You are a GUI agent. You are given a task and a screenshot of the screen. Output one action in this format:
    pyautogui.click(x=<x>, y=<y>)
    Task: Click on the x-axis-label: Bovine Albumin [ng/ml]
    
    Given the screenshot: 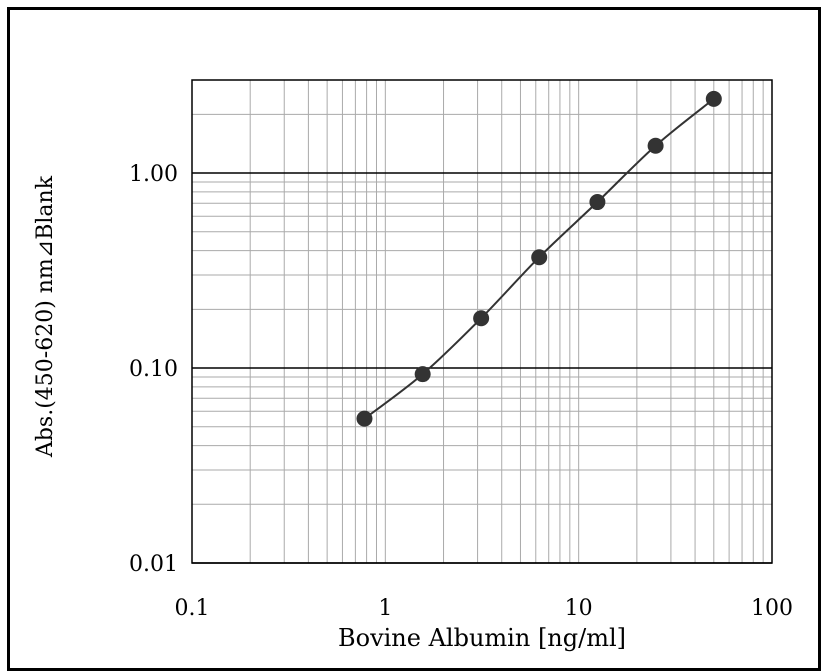 What is the action you would take?
    pyautogui.click(x=482, y=638)
    